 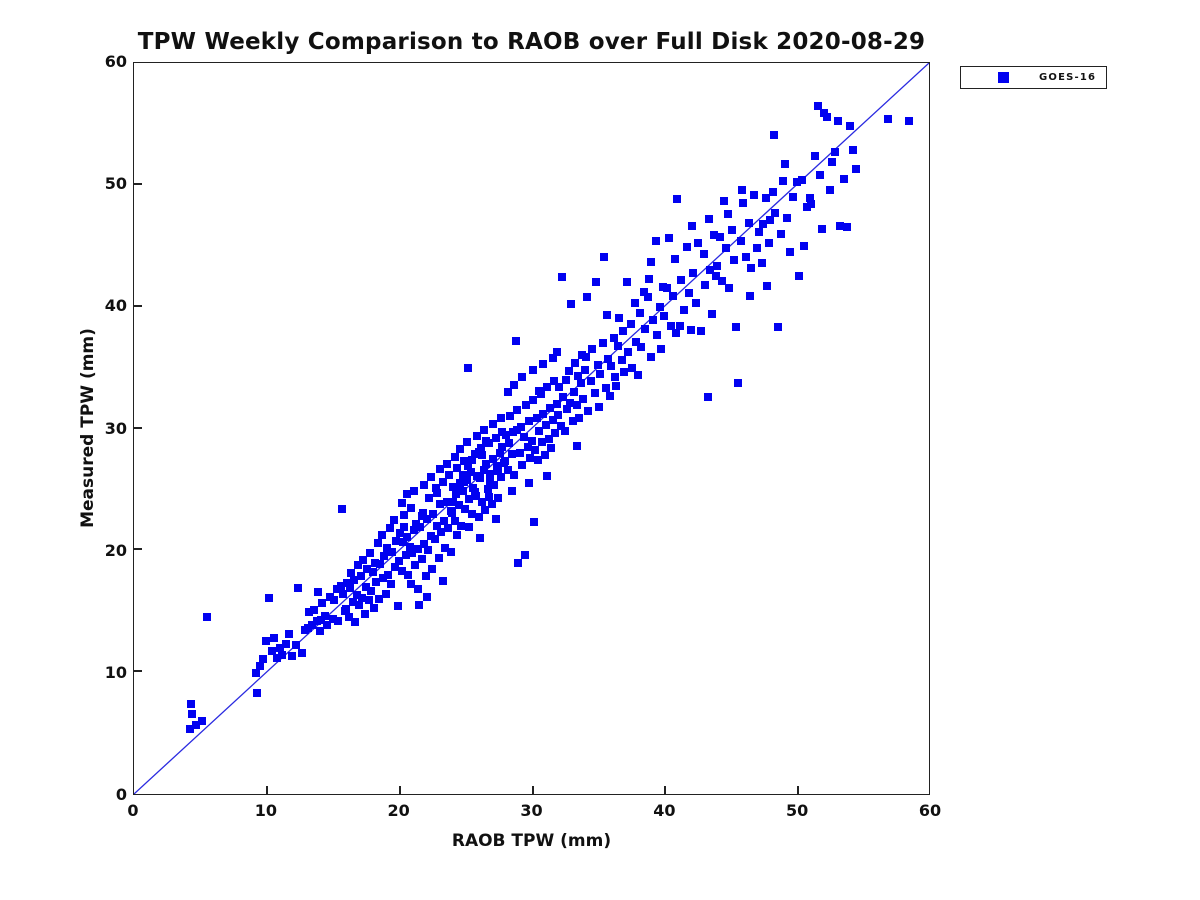 What do you see at coordinates (531, 810) in the screenshot?
I see `x-tick-label: 30` at bounding box center [531, 810].